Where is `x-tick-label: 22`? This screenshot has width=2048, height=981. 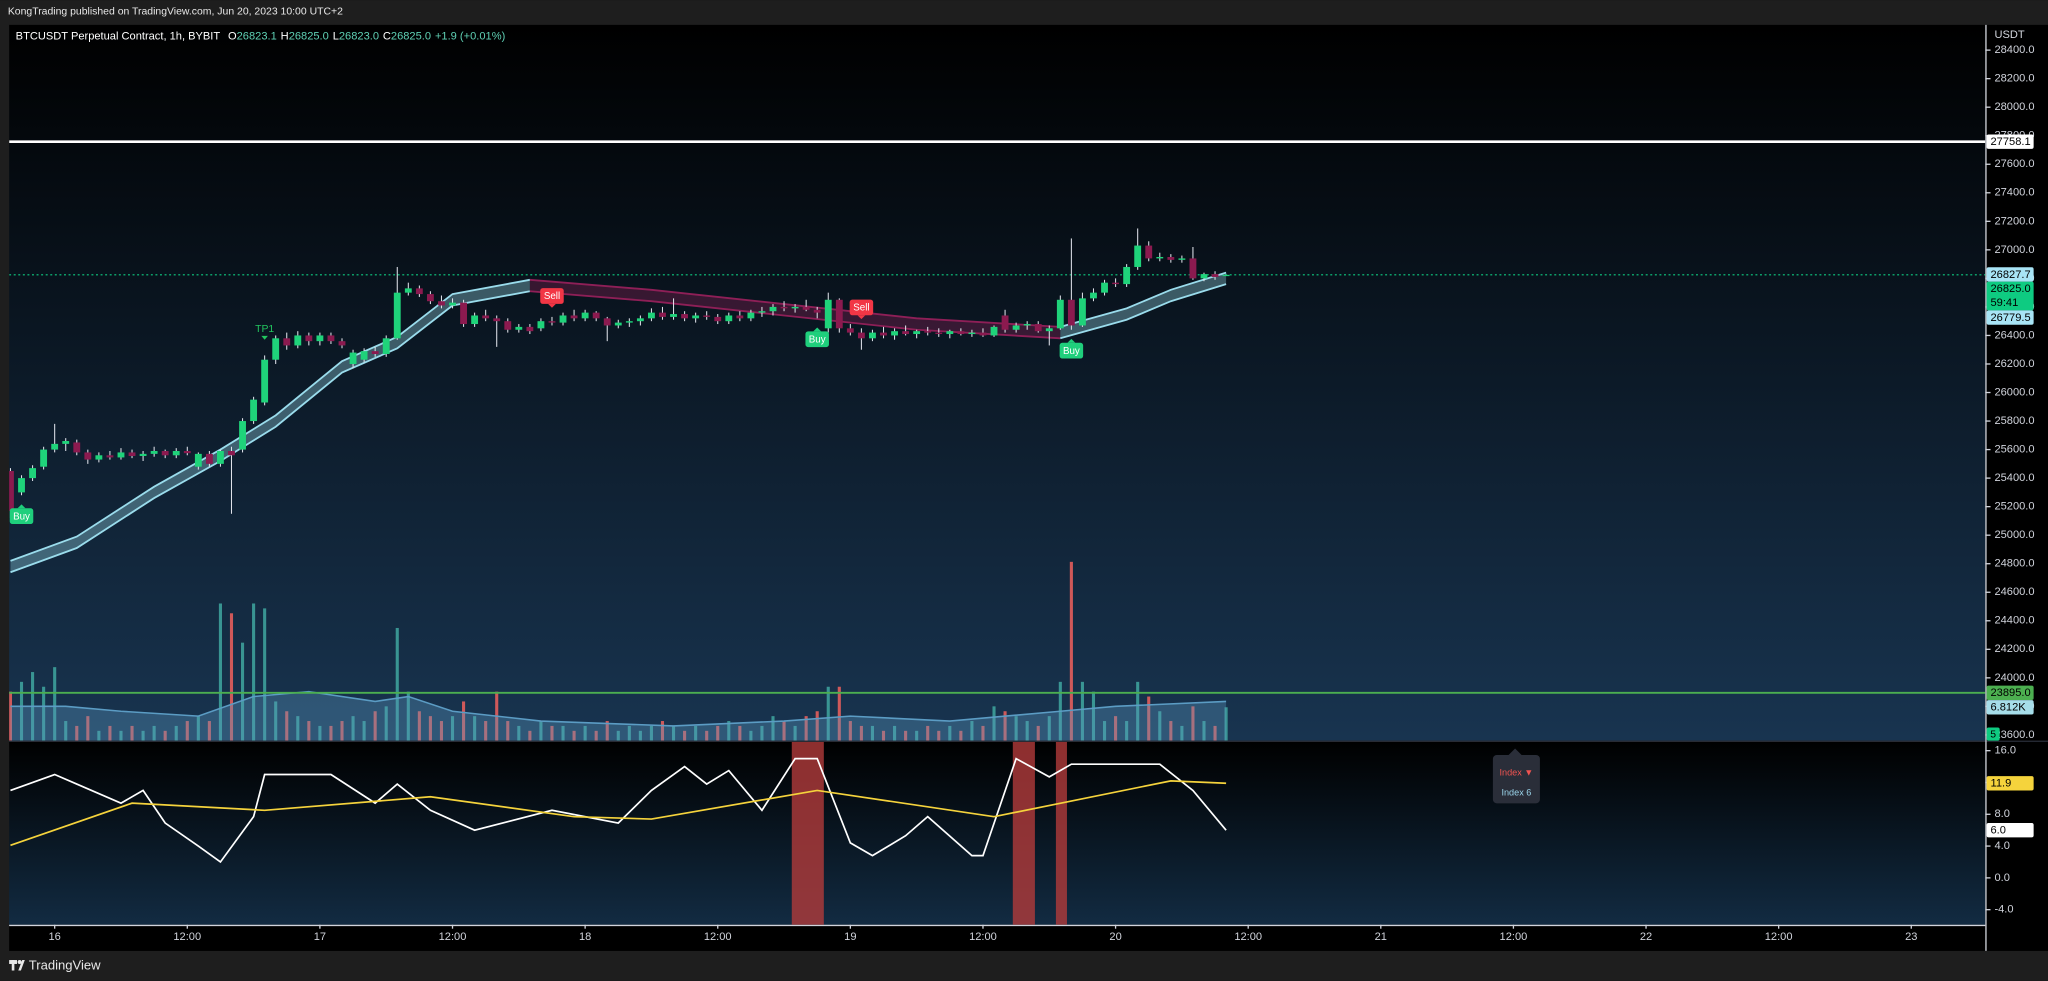 x-tick-label: 22 is located at coordinates (1646, 937).